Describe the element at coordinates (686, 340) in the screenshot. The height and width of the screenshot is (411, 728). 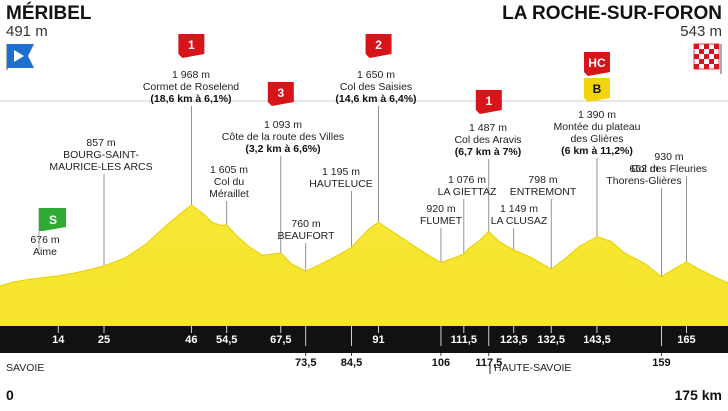
I see `km-label: 165` at that location.